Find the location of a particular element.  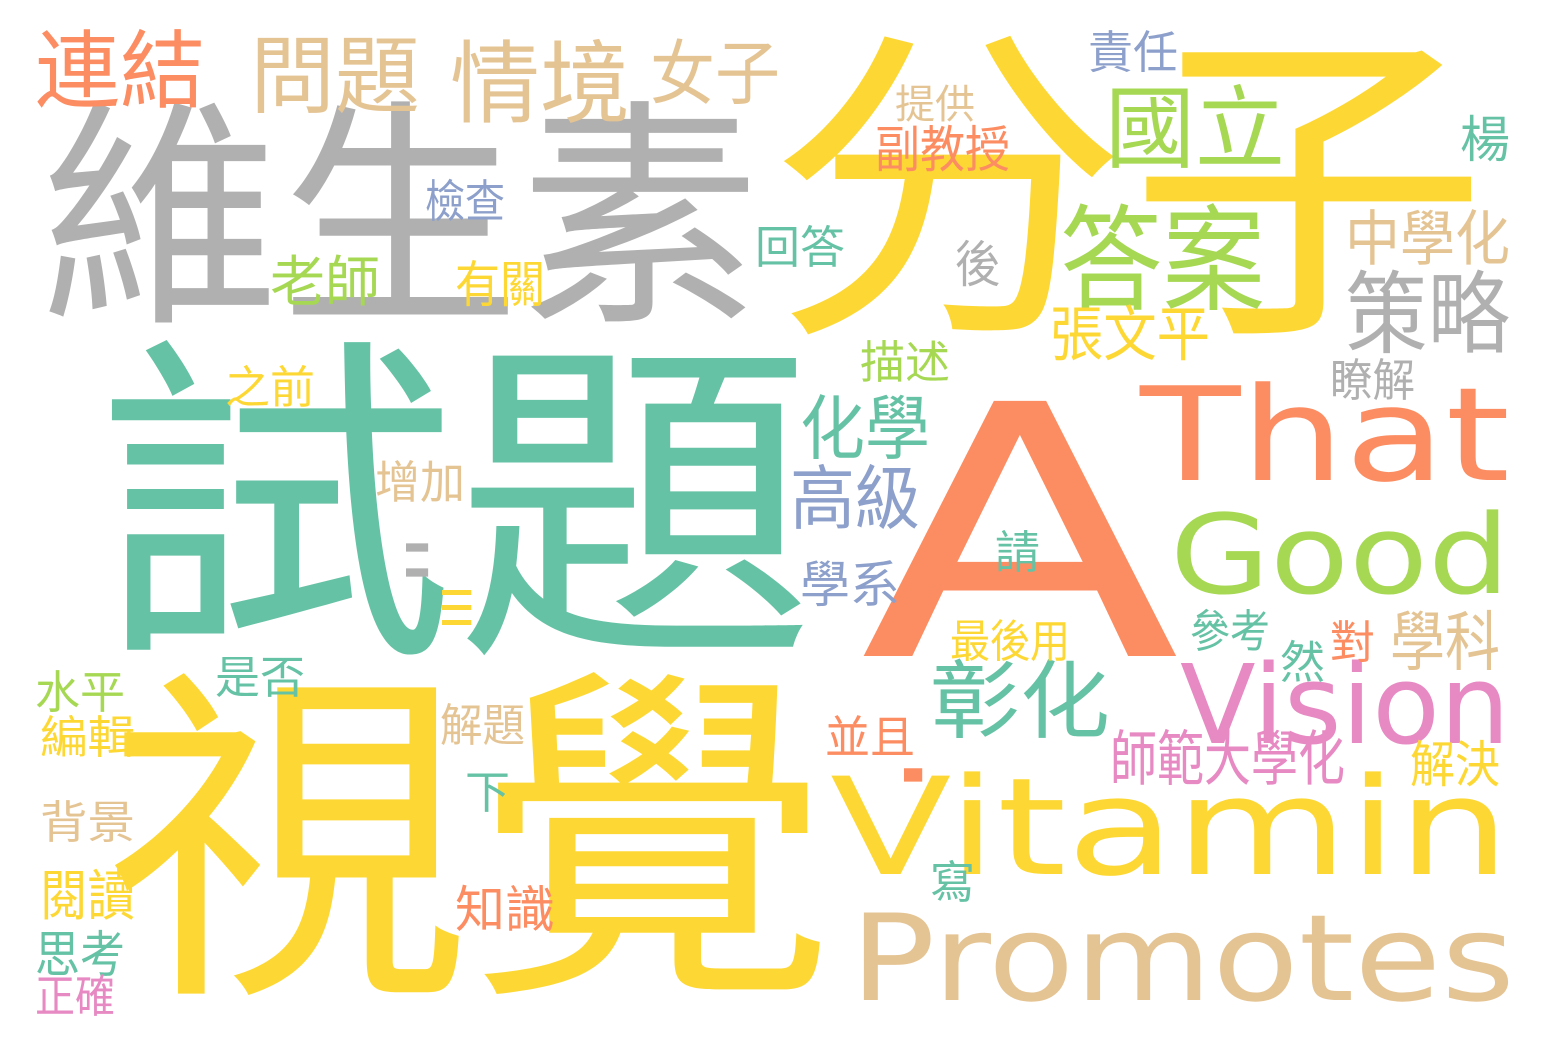

word-tigong: 提供 is located at coordinates (935, 105).